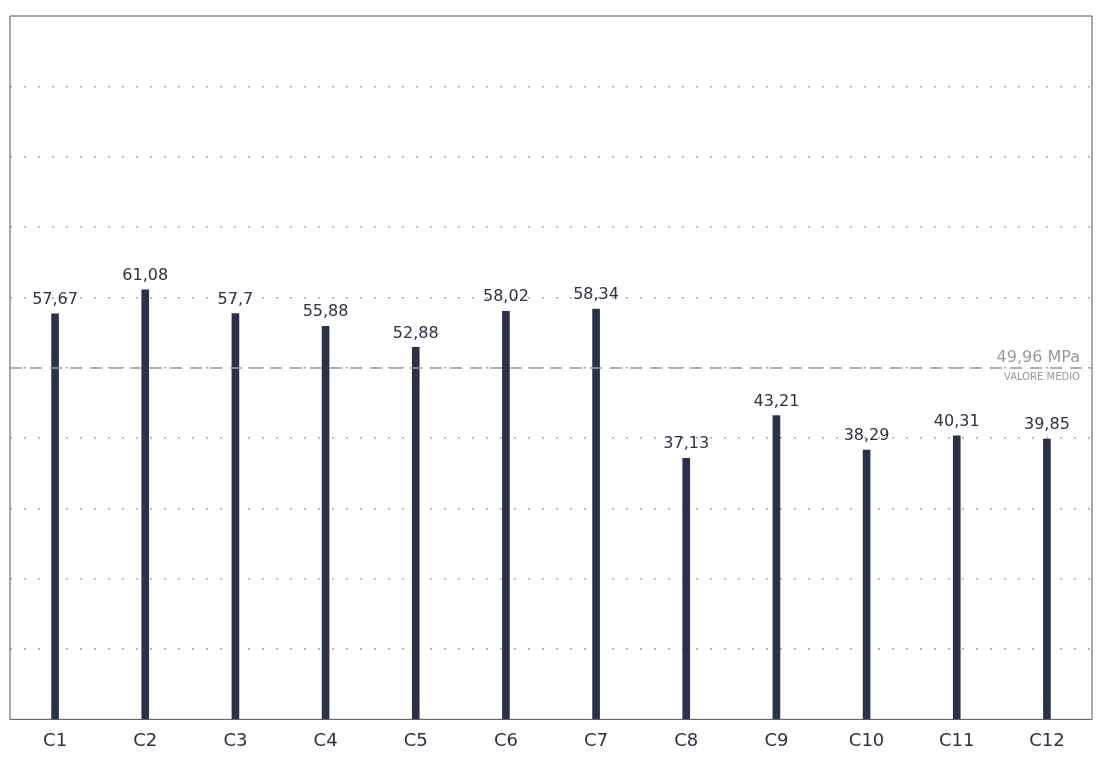 This screenshot has width=1102, height=763. What do you see at coordinates (415, 739) in the screenshot?
I see `x-tick-label: C5` at bounding box center [415, 739].